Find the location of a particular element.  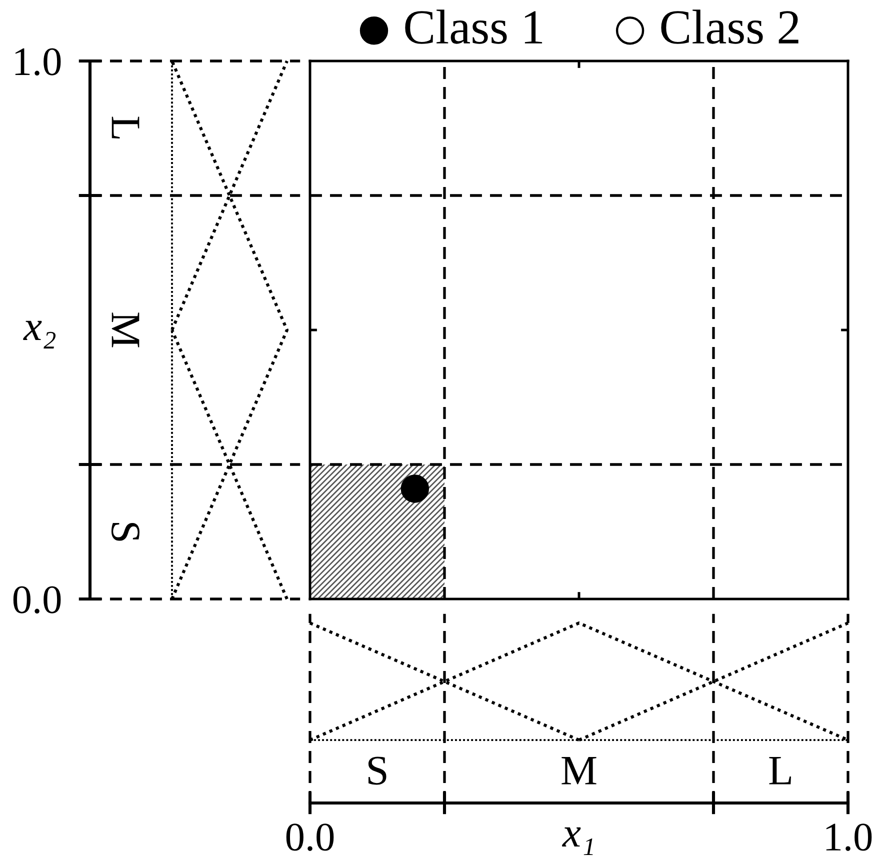

y-axis-title: x₂ is located at coordinates (39, 334).